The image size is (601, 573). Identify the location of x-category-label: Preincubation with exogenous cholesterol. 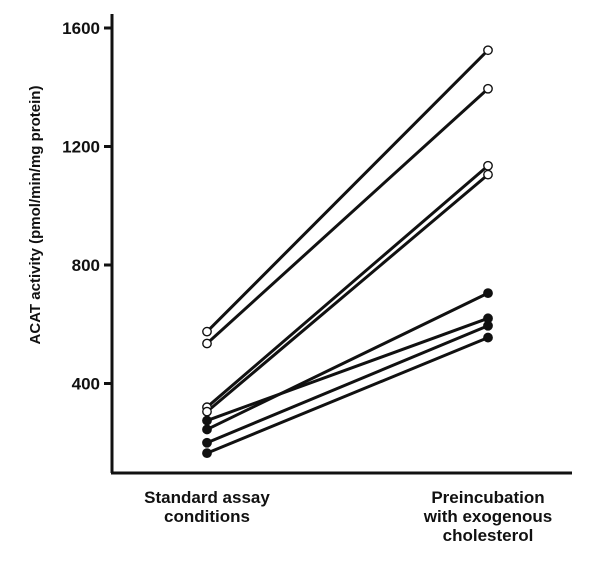
(487, 516).